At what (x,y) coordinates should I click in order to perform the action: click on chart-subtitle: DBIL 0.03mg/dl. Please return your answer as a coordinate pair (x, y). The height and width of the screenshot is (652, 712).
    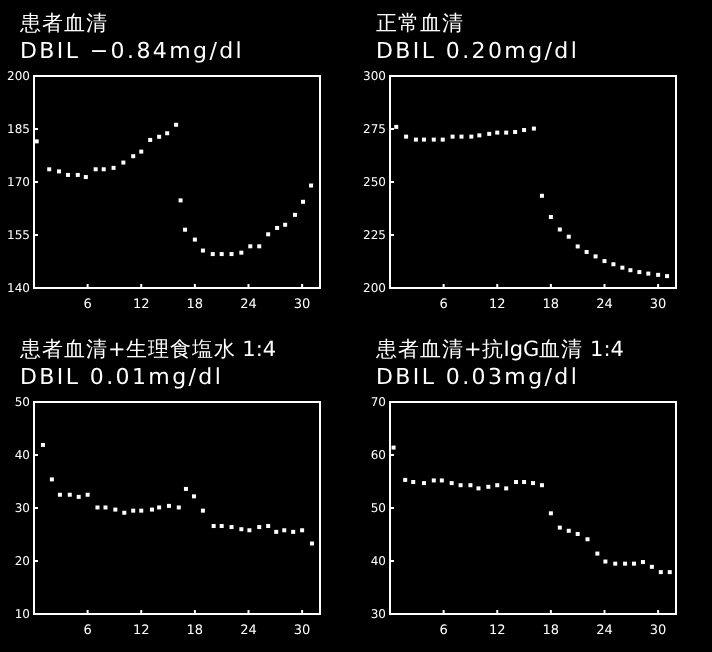
    Looking at the image, I should click on (478, 377).